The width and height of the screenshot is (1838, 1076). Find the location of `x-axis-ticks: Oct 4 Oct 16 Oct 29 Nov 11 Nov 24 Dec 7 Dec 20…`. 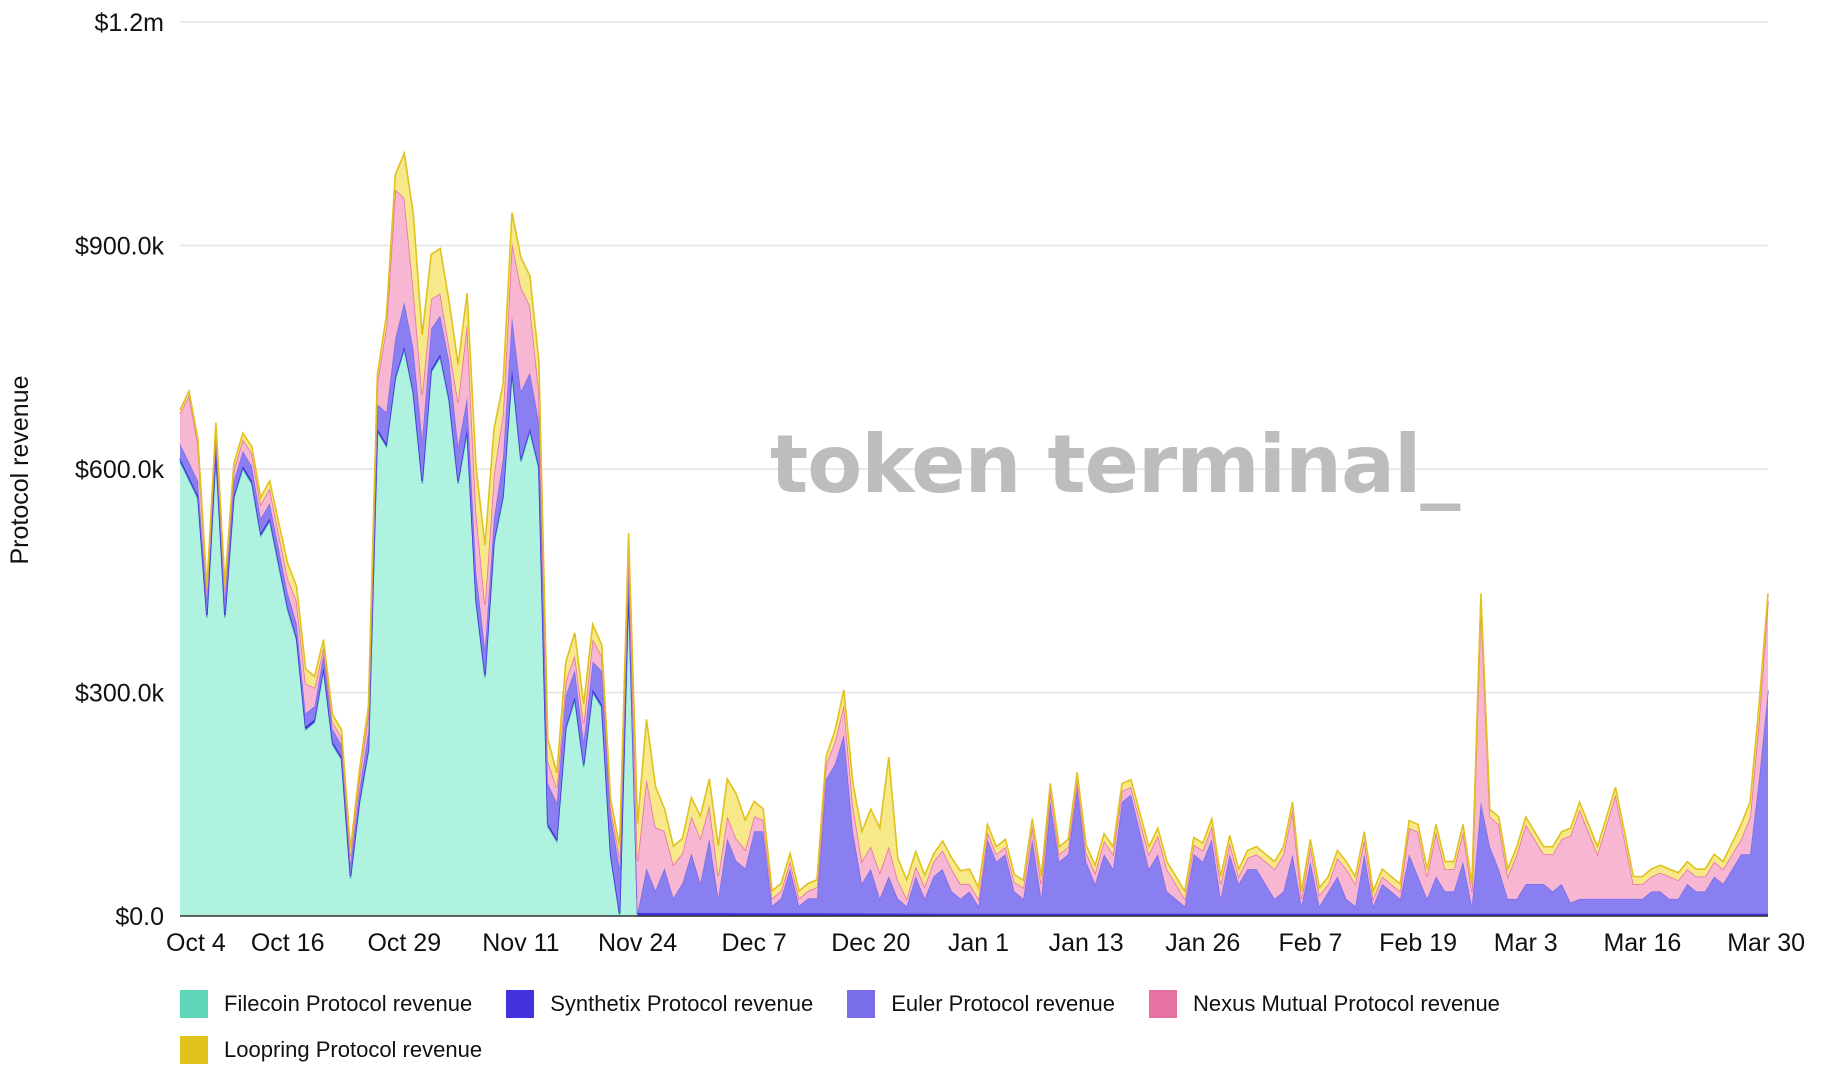

x-axis-ticks: Oct 4 Oct 16 Oct 29 Nov 11 Nov 24 Dec 7 Dec 20… is located at coordinates (985, 943).